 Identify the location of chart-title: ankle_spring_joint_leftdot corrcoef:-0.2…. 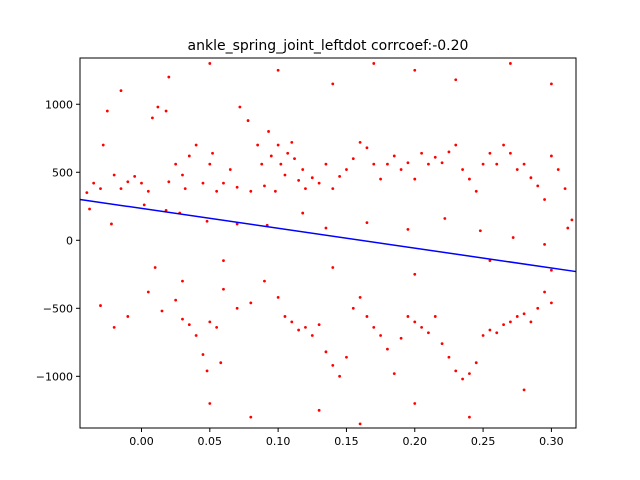
(328, 46).